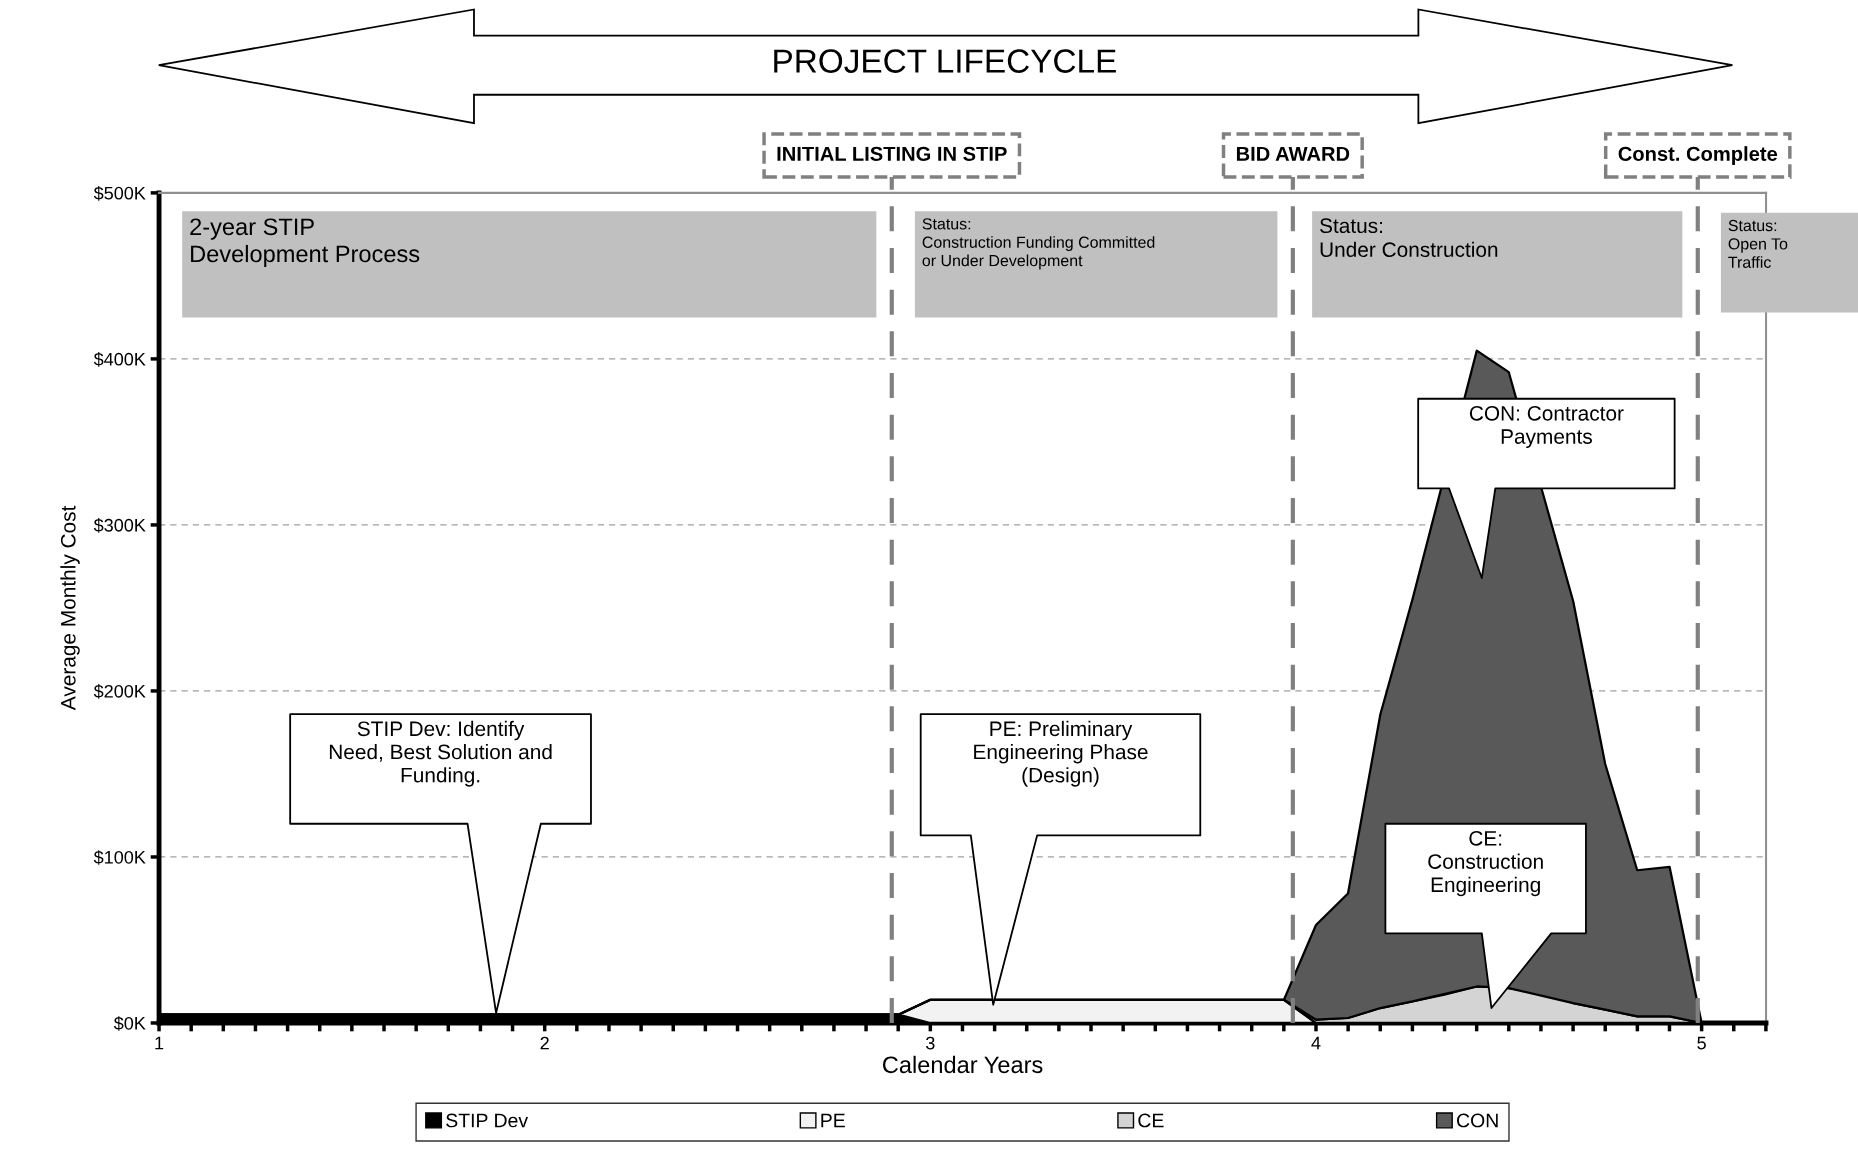 This screenshot has height=1155, width=1858. What do you see at coordinates (487, 1120) in the screenshot?
I see `legend-label: STIP Dev` at bounding box center [487, 1120].